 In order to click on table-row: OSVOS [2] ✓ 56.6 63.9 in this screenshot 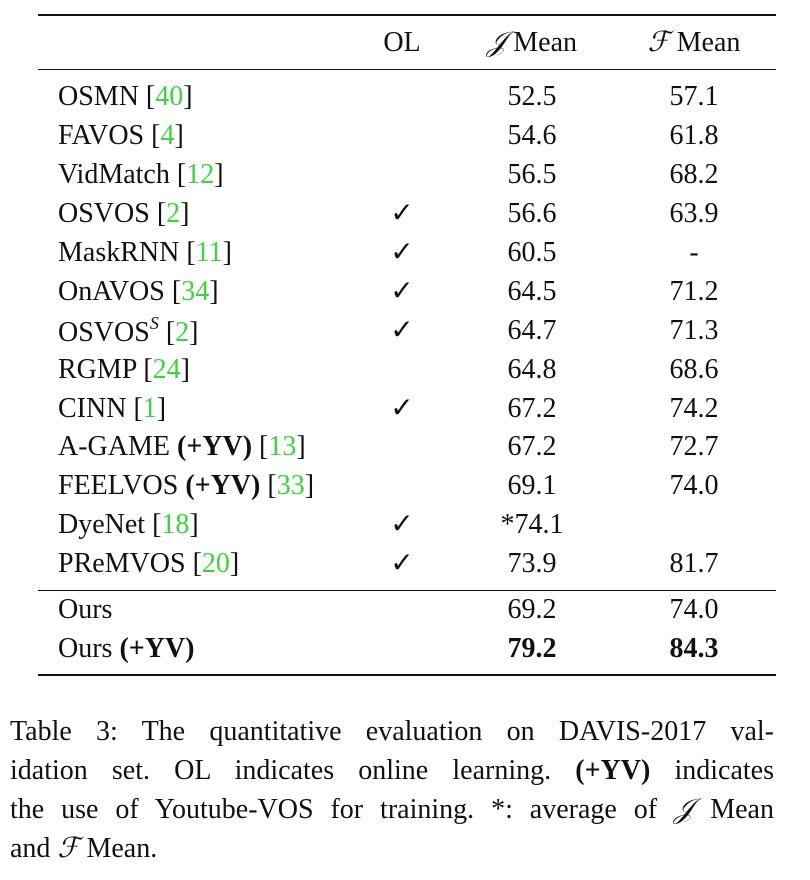, I will do `click(407, 214)`.